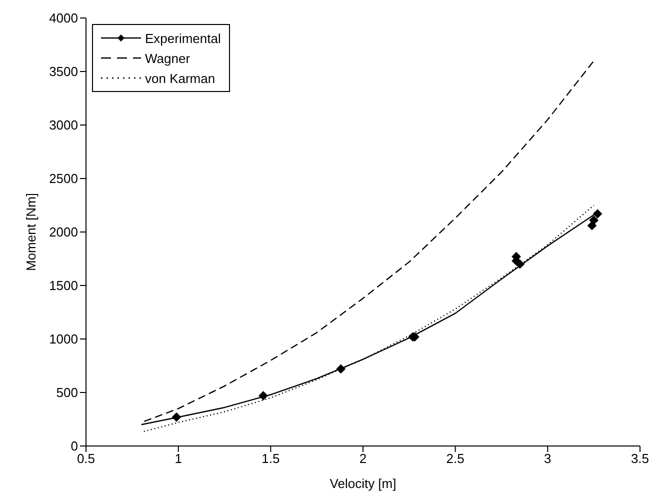 This screenshot has height=502, width=658. I want to click on x-tick-label: 2, so click(363, 458).